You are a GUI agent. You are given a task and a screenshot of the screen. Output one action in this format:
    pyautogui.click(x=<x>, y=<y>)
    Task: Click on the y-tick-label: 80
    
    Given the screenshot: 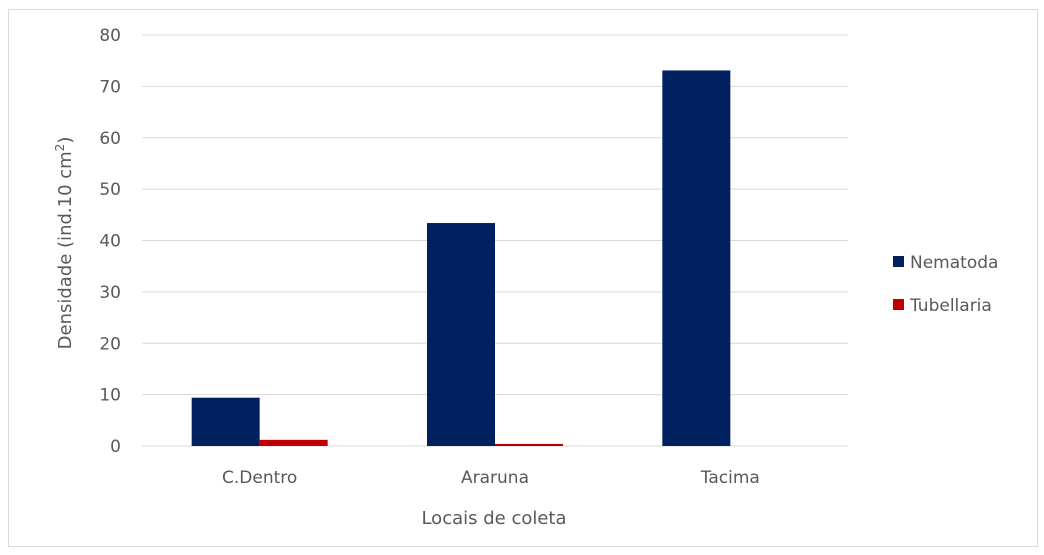 What is the action you would take?
    pyautogui.click(x=110, y=36)
    